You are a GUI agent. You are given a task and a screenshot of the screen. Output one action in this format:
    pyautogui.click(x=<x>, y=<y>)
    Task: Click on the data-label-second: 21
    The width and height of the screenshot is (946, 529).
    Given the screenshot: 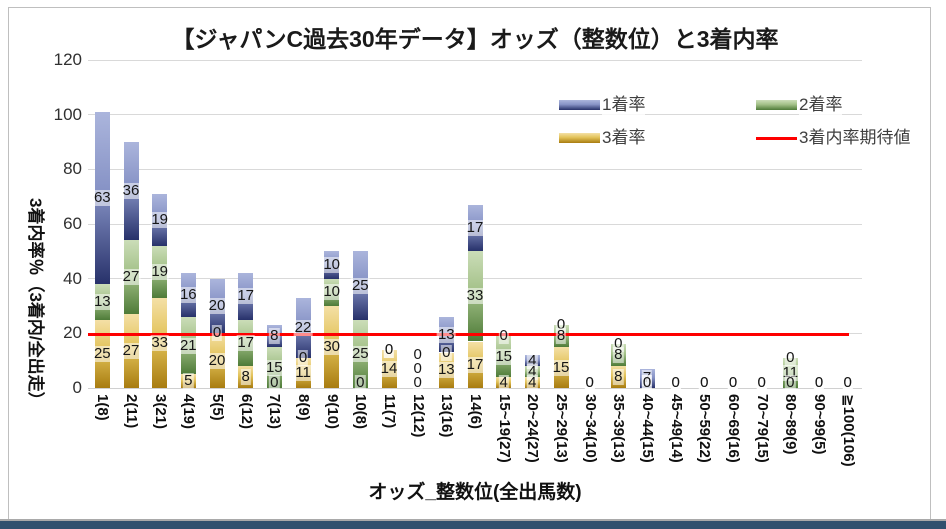 What is the action you would take?
    pyautogui.click(x=188, y=345)
    